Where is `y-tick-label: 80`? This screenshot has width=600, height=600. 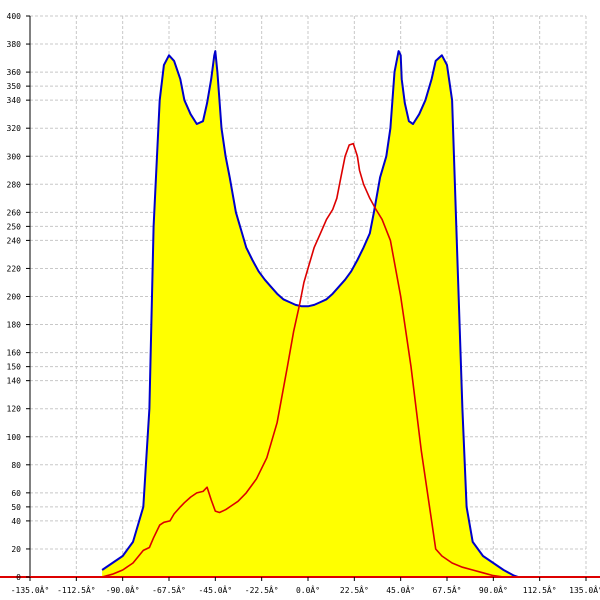 y-tick-label: 80 is located at coordinates (16, 465).